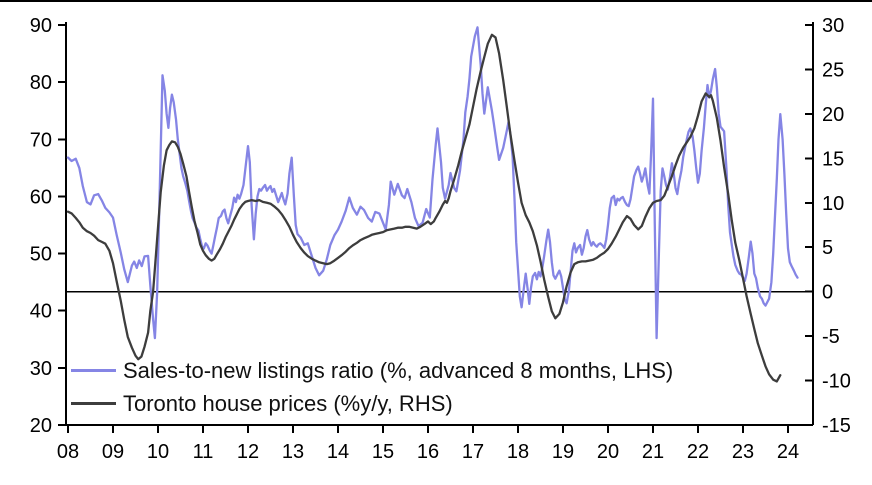 This screenshot has height=485, width=872. Describe the element at coordinates (41, 140) in the screenshot. I see `left-tick-label: 70` at that location.